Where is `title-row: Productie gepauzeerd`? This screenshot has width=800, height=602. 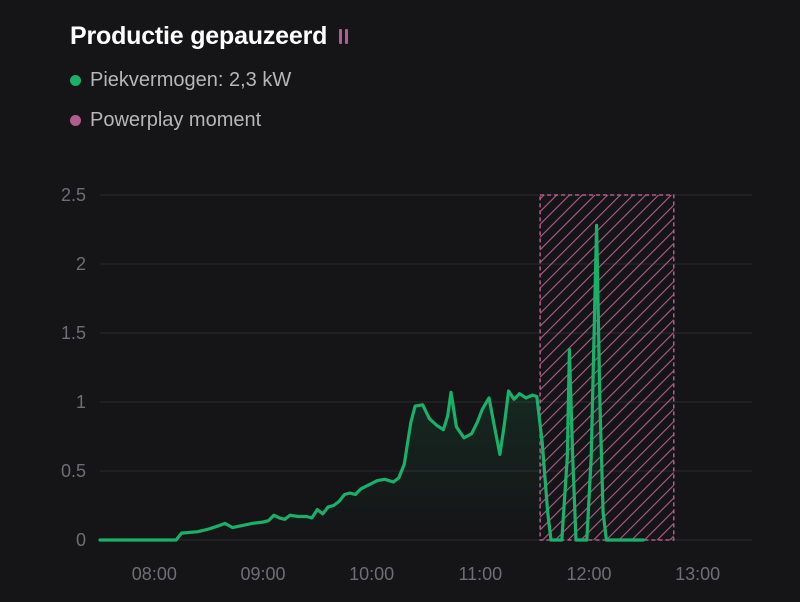
title-row: Productie gepauzeerd is located at coordinates (209, 36).